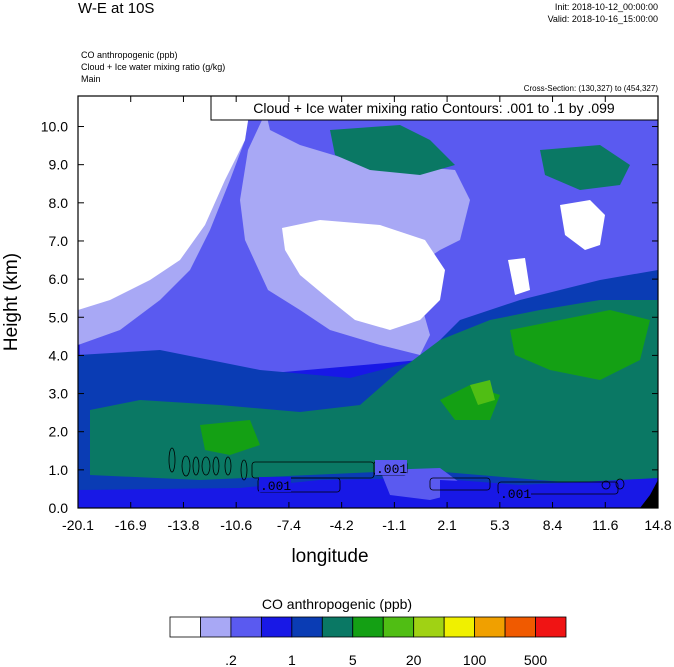 The height and width of the screenshot is (667, 674). I want to click on field-teal-upper, so click(392, 150).